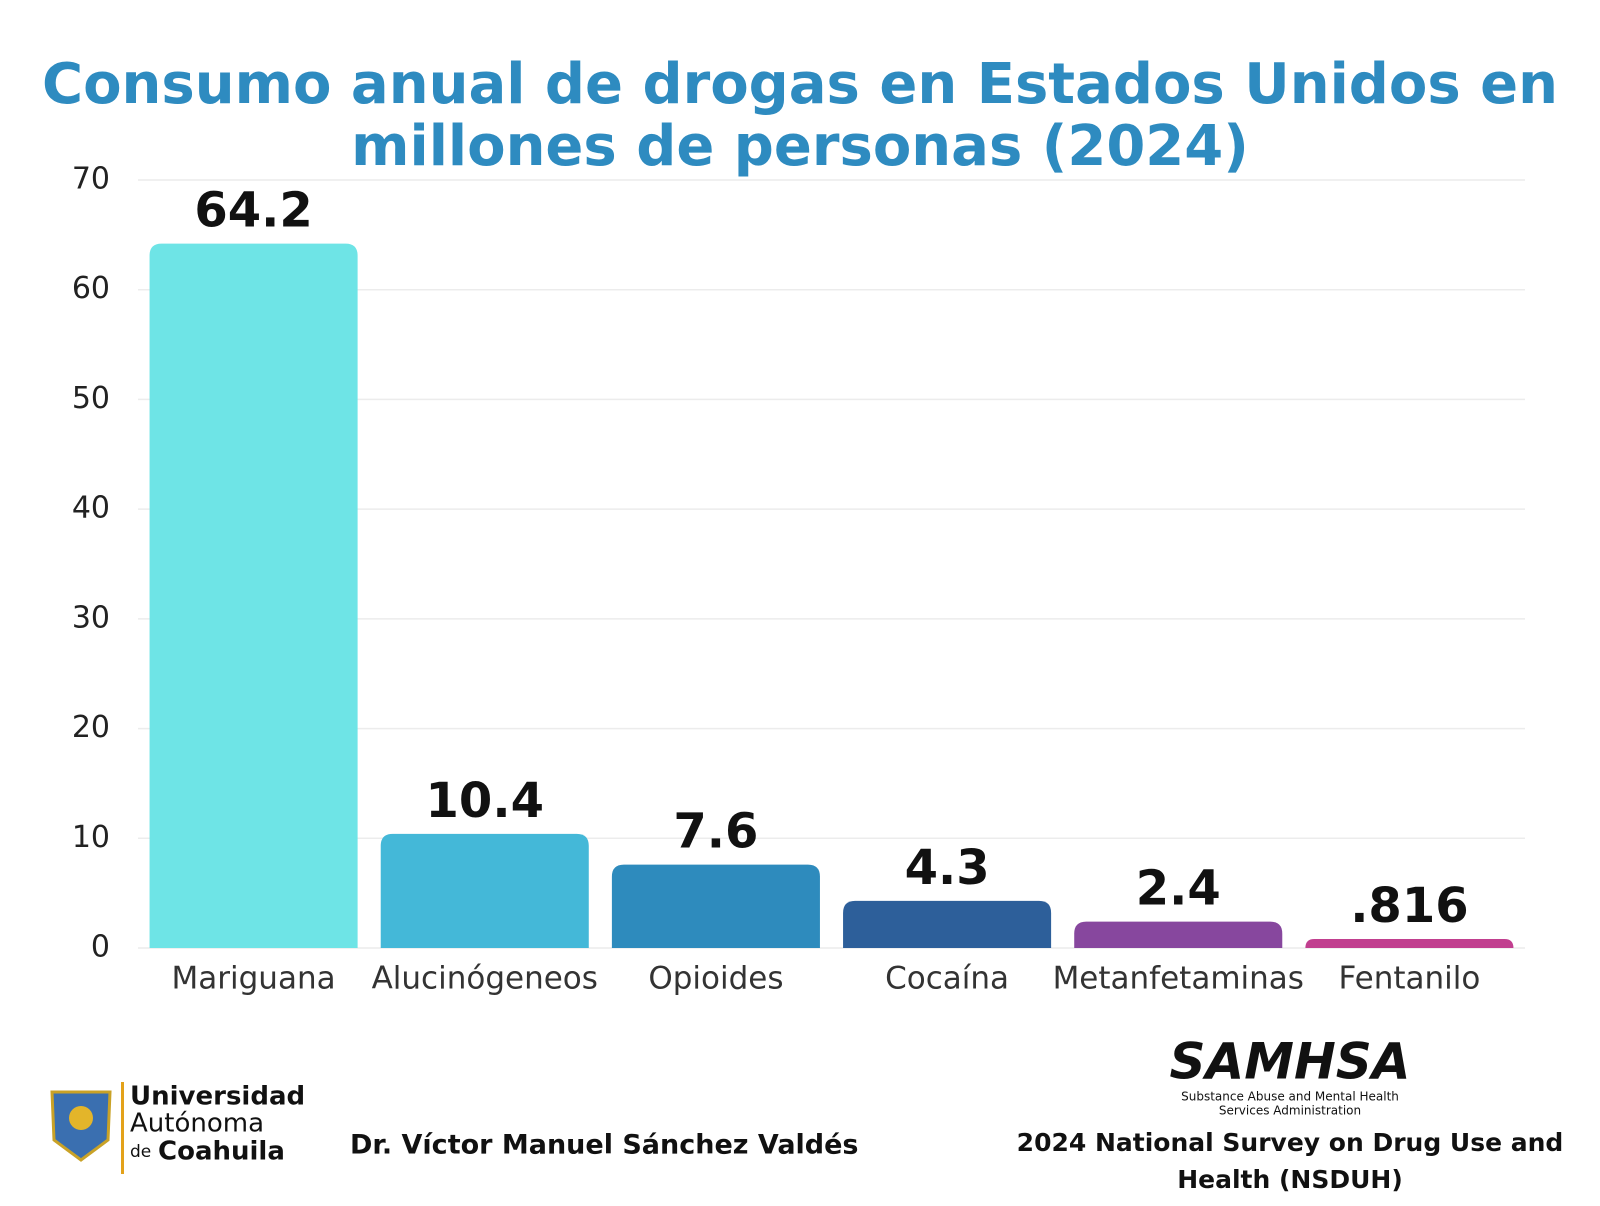  I want to click on x-tick-label: Opioides, so click(715, 979).